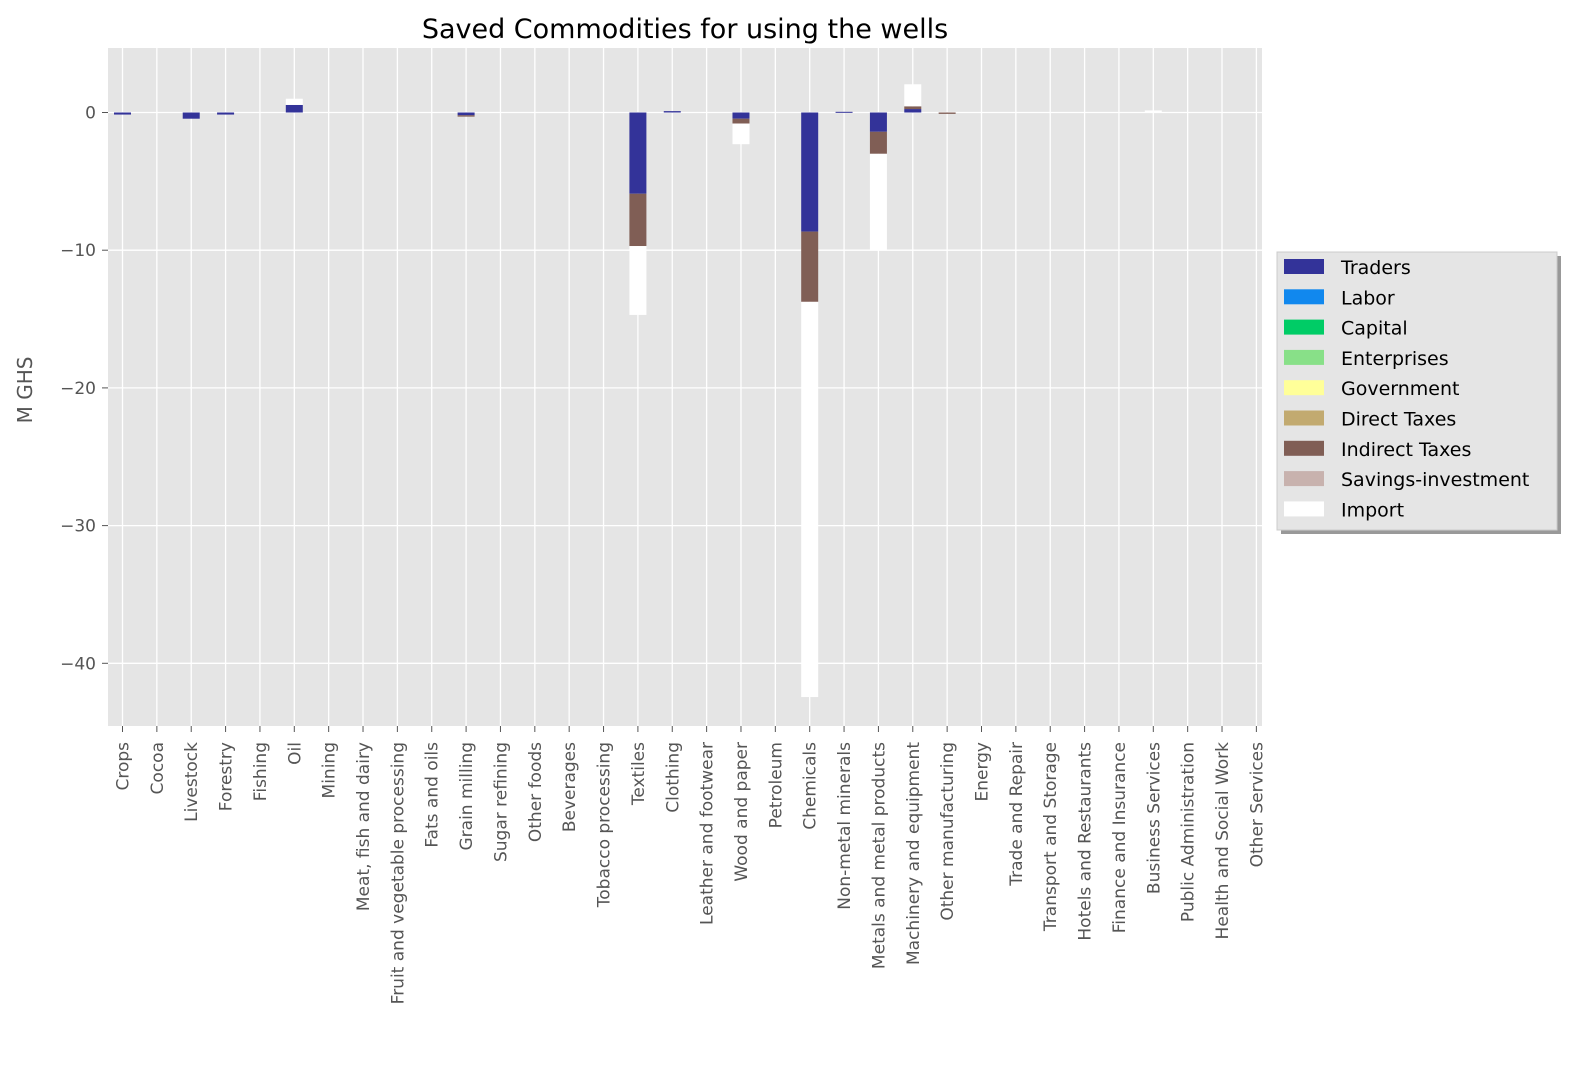 This screenshot has width=1574, height=1083. What do you see at coordinates (673, 777) in the screenshot?
I see `x-tick-label: Clothing` at bounding box center [673, 777].